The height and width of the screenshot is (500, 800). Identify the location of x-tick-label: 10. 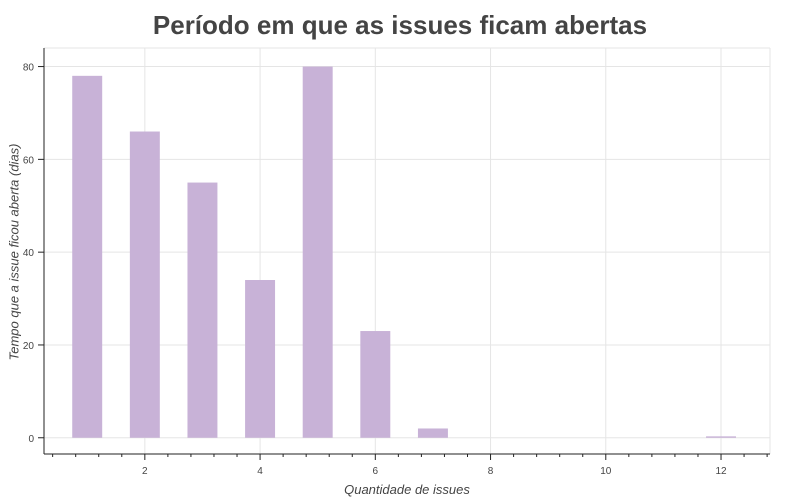
(606, 471).